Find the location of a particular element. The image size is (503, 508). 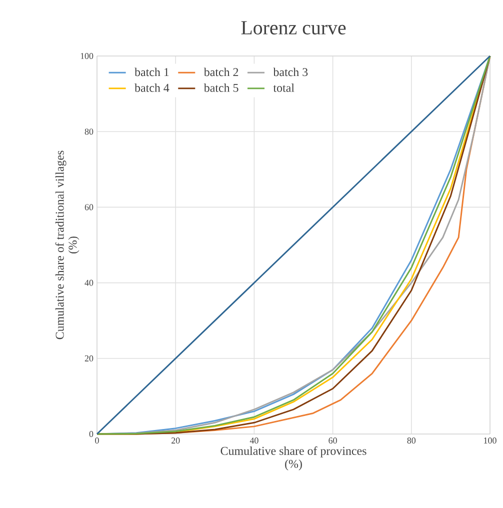

x-axis-title: Cumulative share of provinces (%) is located at coordinates (293, 458).